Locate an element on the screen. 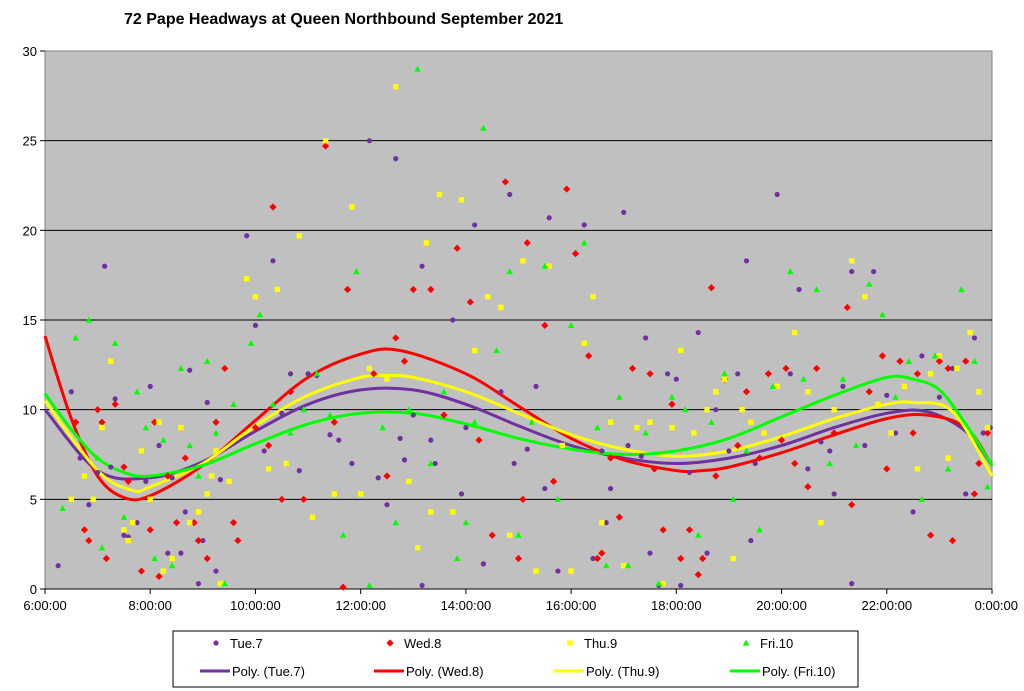 This screenshot has width=1024, height=691. x-tick-label: 0:00:00 is located at coordinates (996, 605).